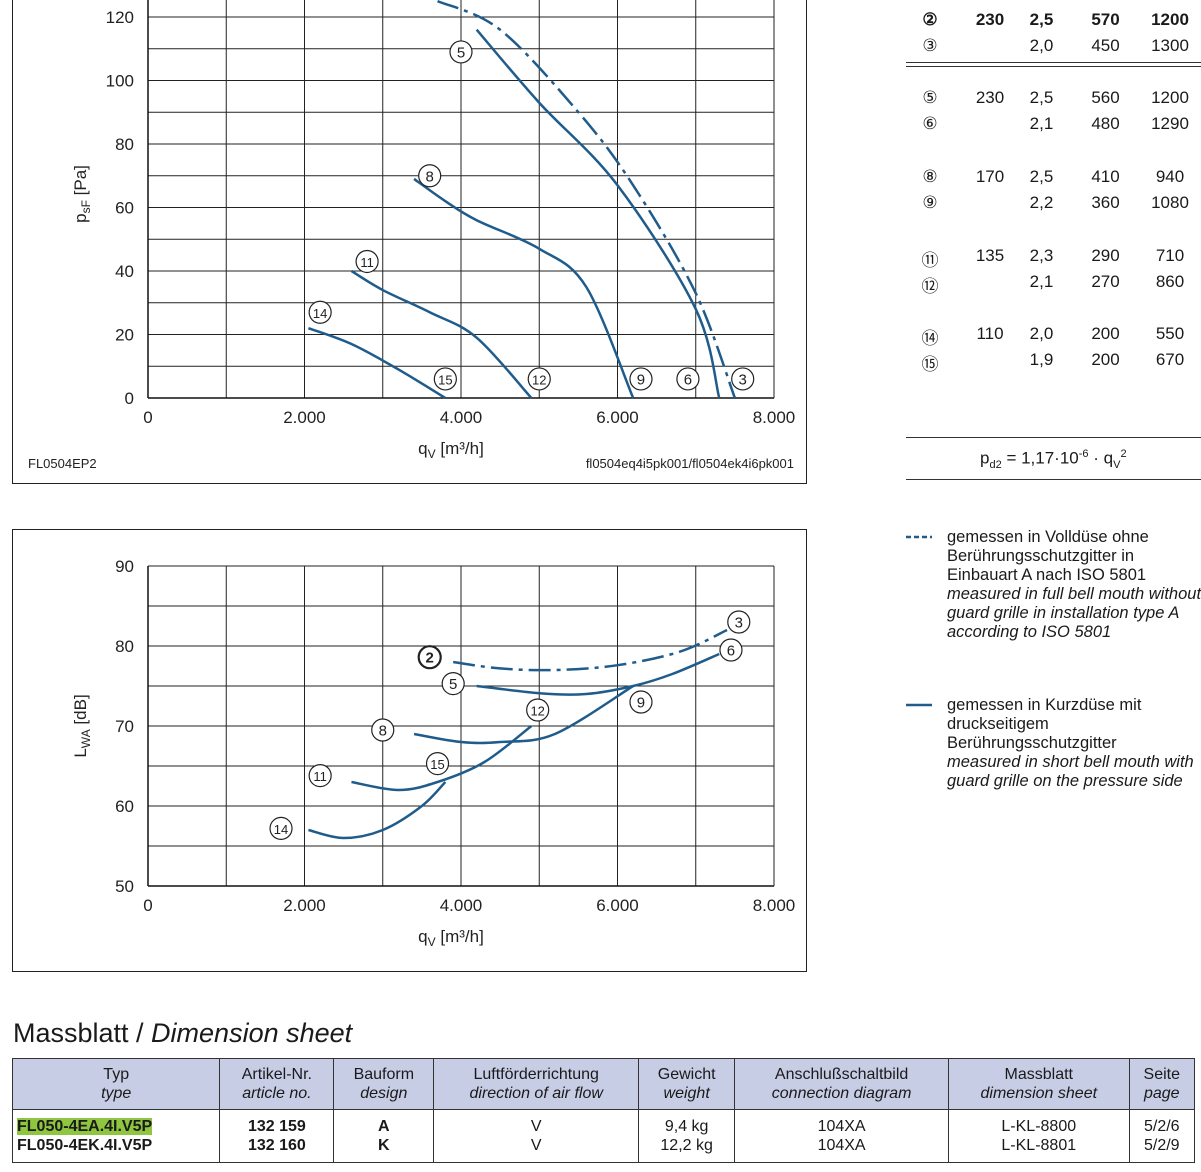 Image resolution: width=1201 pixels, height=1172 pixels. I want to click on dimension-sheet-title: Massblatt / Dimension sheet, so click(183, 1033).